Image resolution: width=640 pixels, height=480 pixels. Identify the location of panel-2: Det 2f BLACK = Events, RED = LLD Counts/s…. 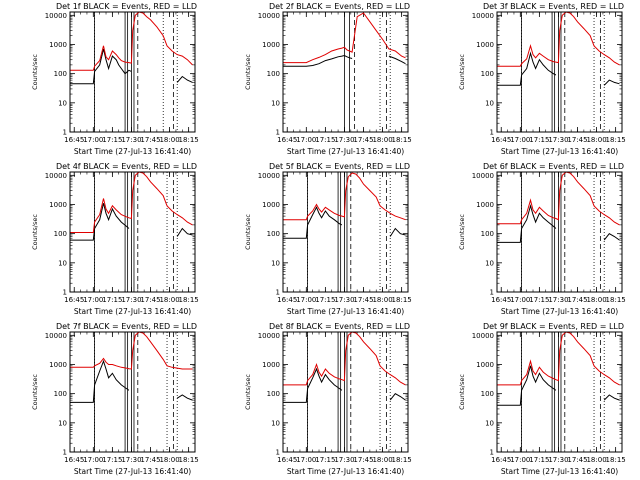
(328, 79).